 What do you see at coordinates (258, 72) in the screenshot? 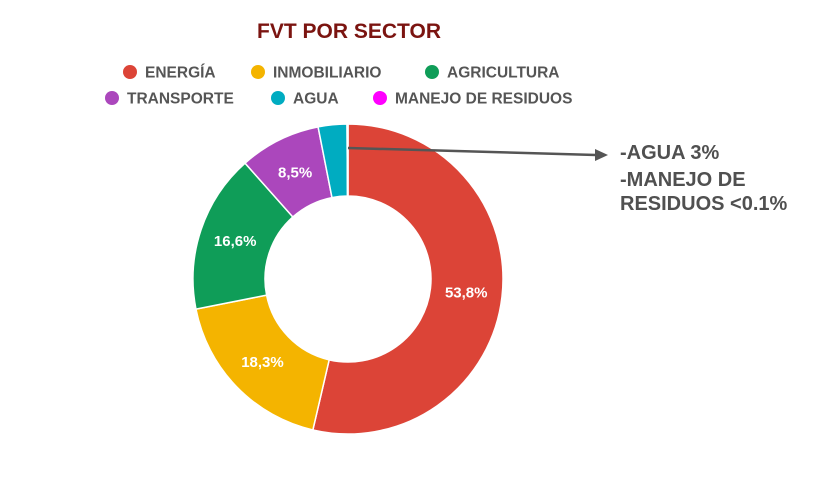
I see `legend-marker-inmobiliario` at bounding box center [258, 72].